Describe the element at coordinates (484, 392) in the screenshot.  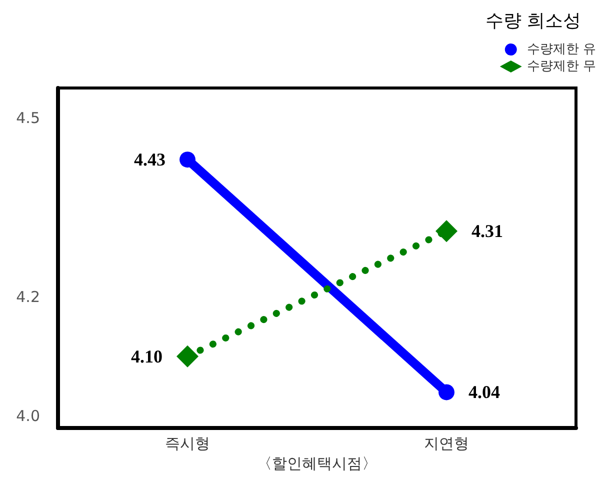
I see `data-label: 4.04` at that location.